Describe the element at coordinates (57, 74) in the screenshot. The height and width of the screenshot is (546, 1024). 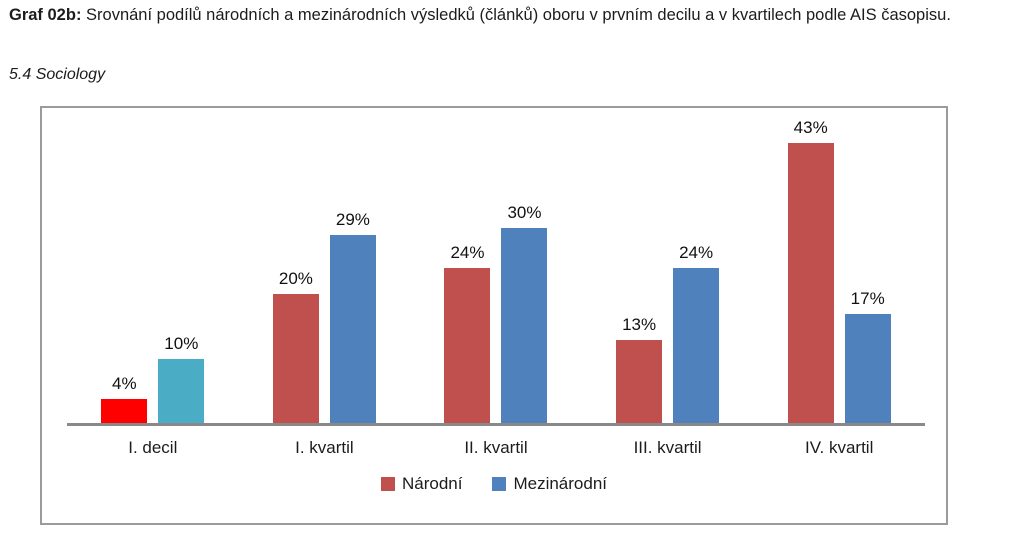
I see `section-label: 5.4 Sociology` at that location.